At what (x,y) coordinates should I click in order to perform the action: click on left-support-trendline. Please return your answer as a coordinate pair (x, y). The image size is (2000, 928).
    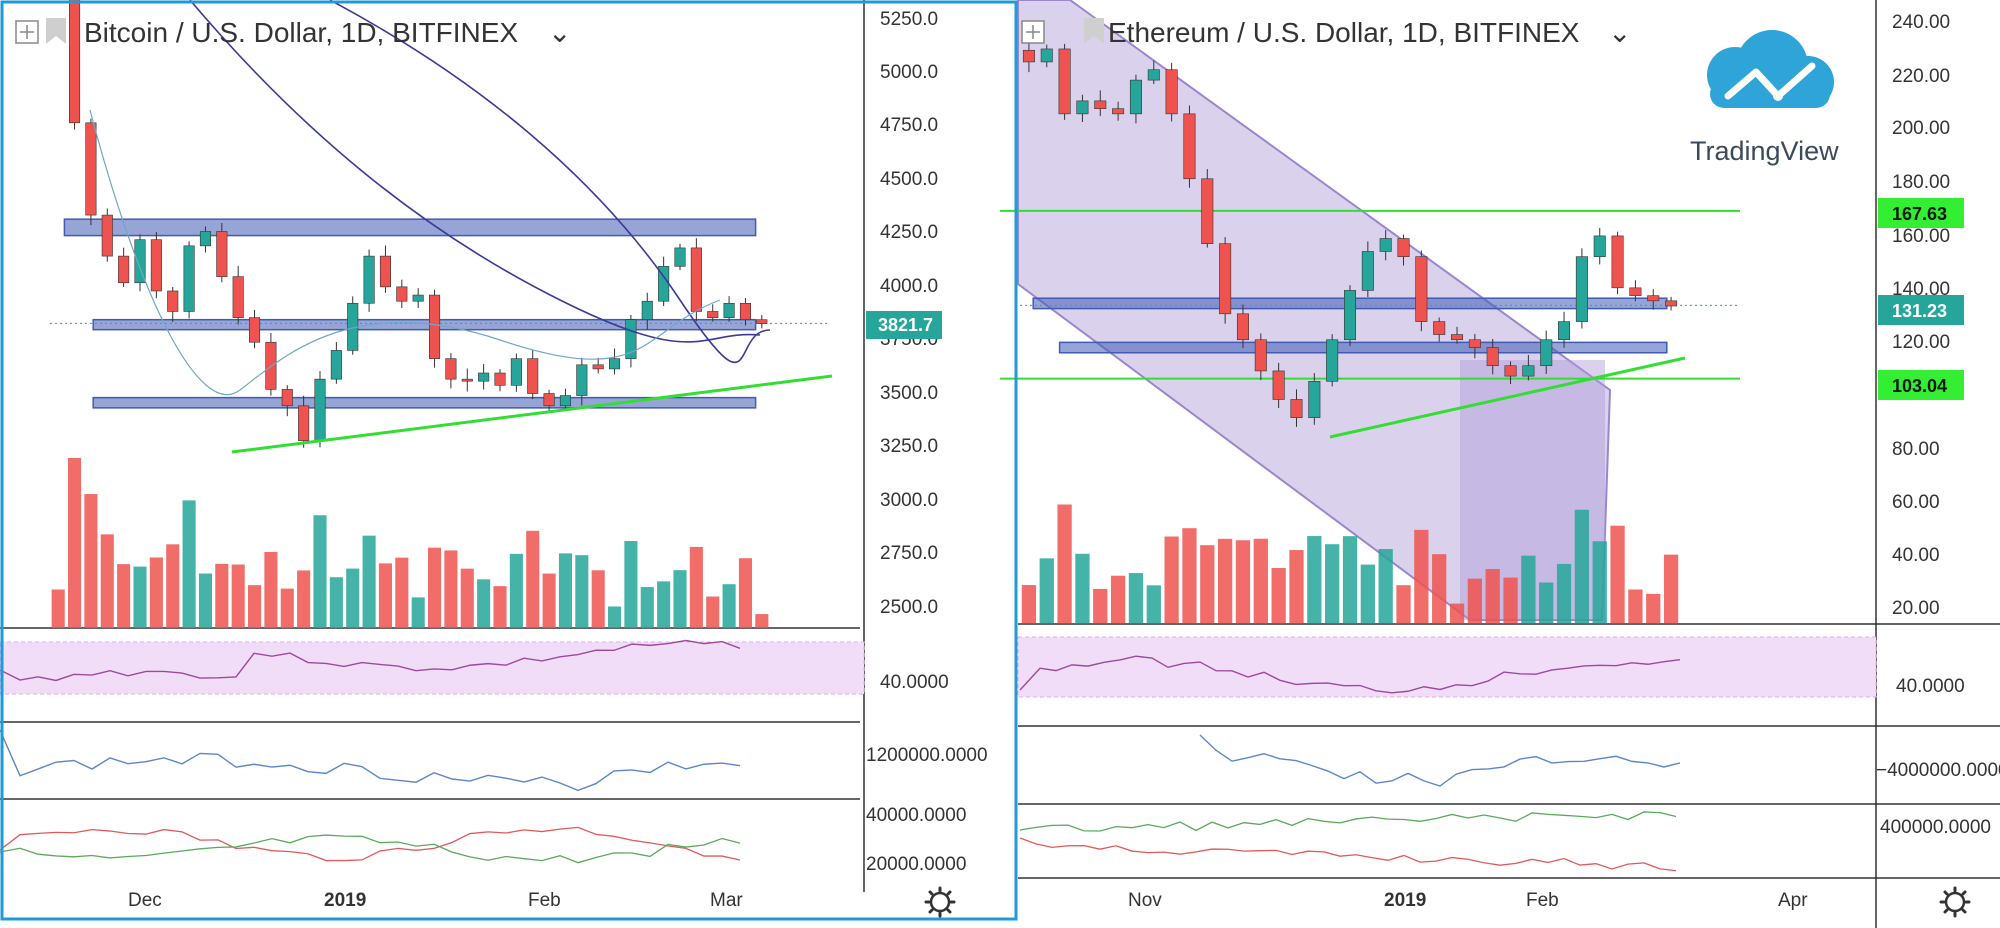
    Looking at the image, I should click on (532, 414).